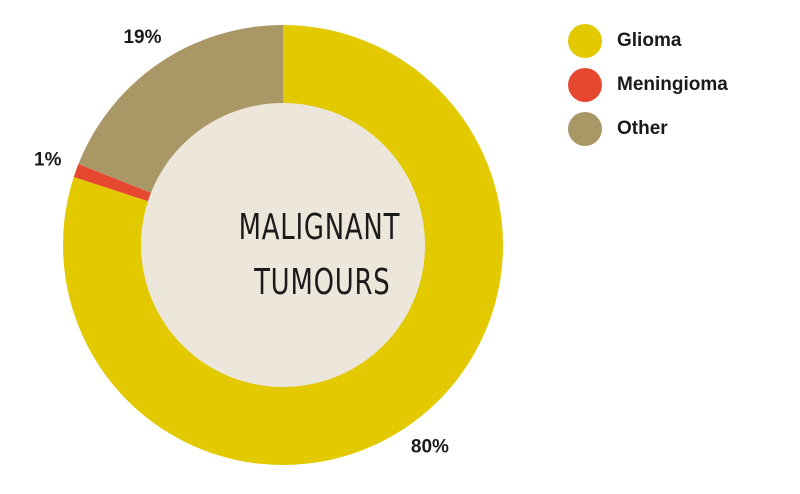  I want to click on center-label: TUMOURS, so click(321, 282).